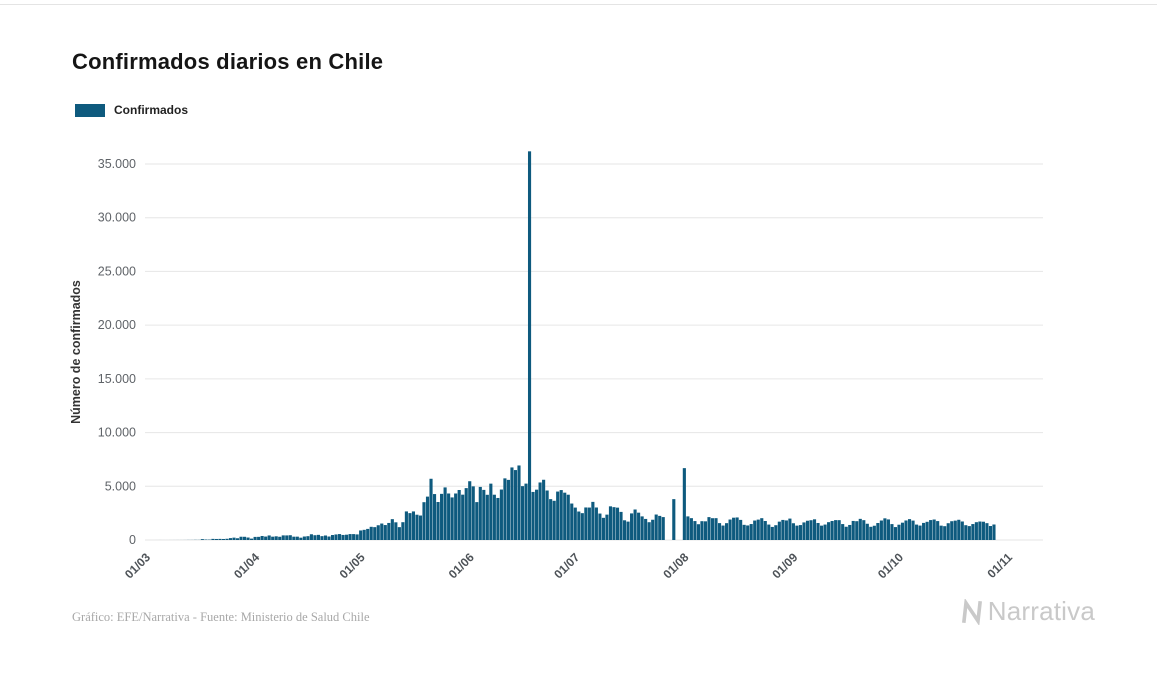 The height and width of the screenshot is (674, 1157). What do you see at coordinates (90, 110) in the screenshot?
I see `legend-swatch-icon` at bounding box center [90, 110].